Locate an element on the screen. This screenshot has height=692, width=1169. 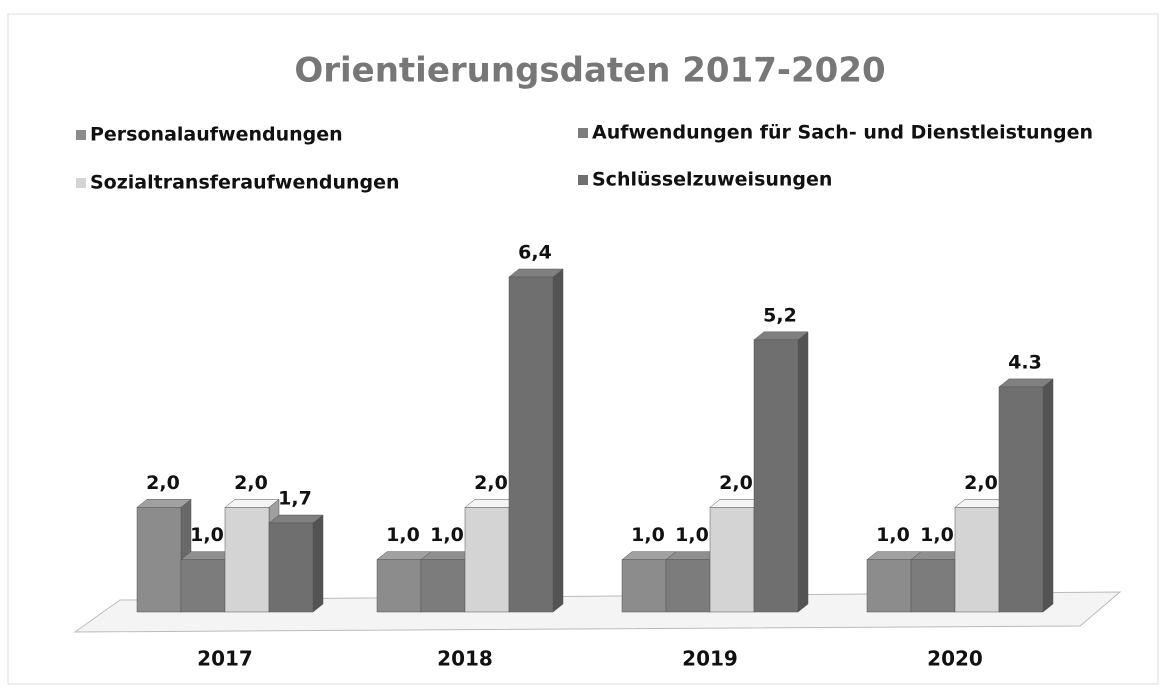
x-tick-label: 2019 is located at coordinates (710, 659).